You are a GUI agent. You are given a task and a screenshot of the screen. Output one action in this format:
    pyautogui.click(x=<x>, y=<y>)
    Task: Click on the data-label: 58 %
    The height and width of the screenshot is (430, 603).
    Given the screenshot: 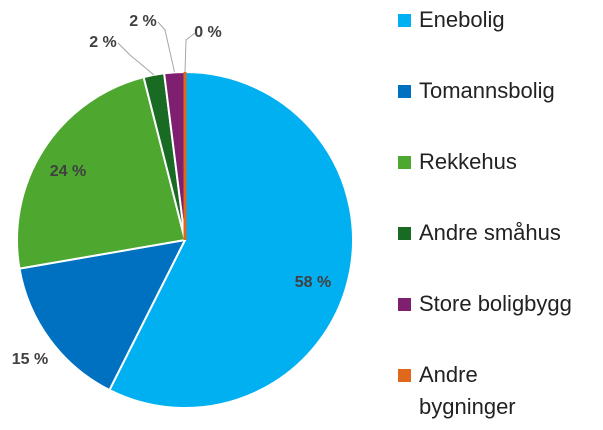 What is the action you would take?
    pyautogui.click(x=313, y=282)
    